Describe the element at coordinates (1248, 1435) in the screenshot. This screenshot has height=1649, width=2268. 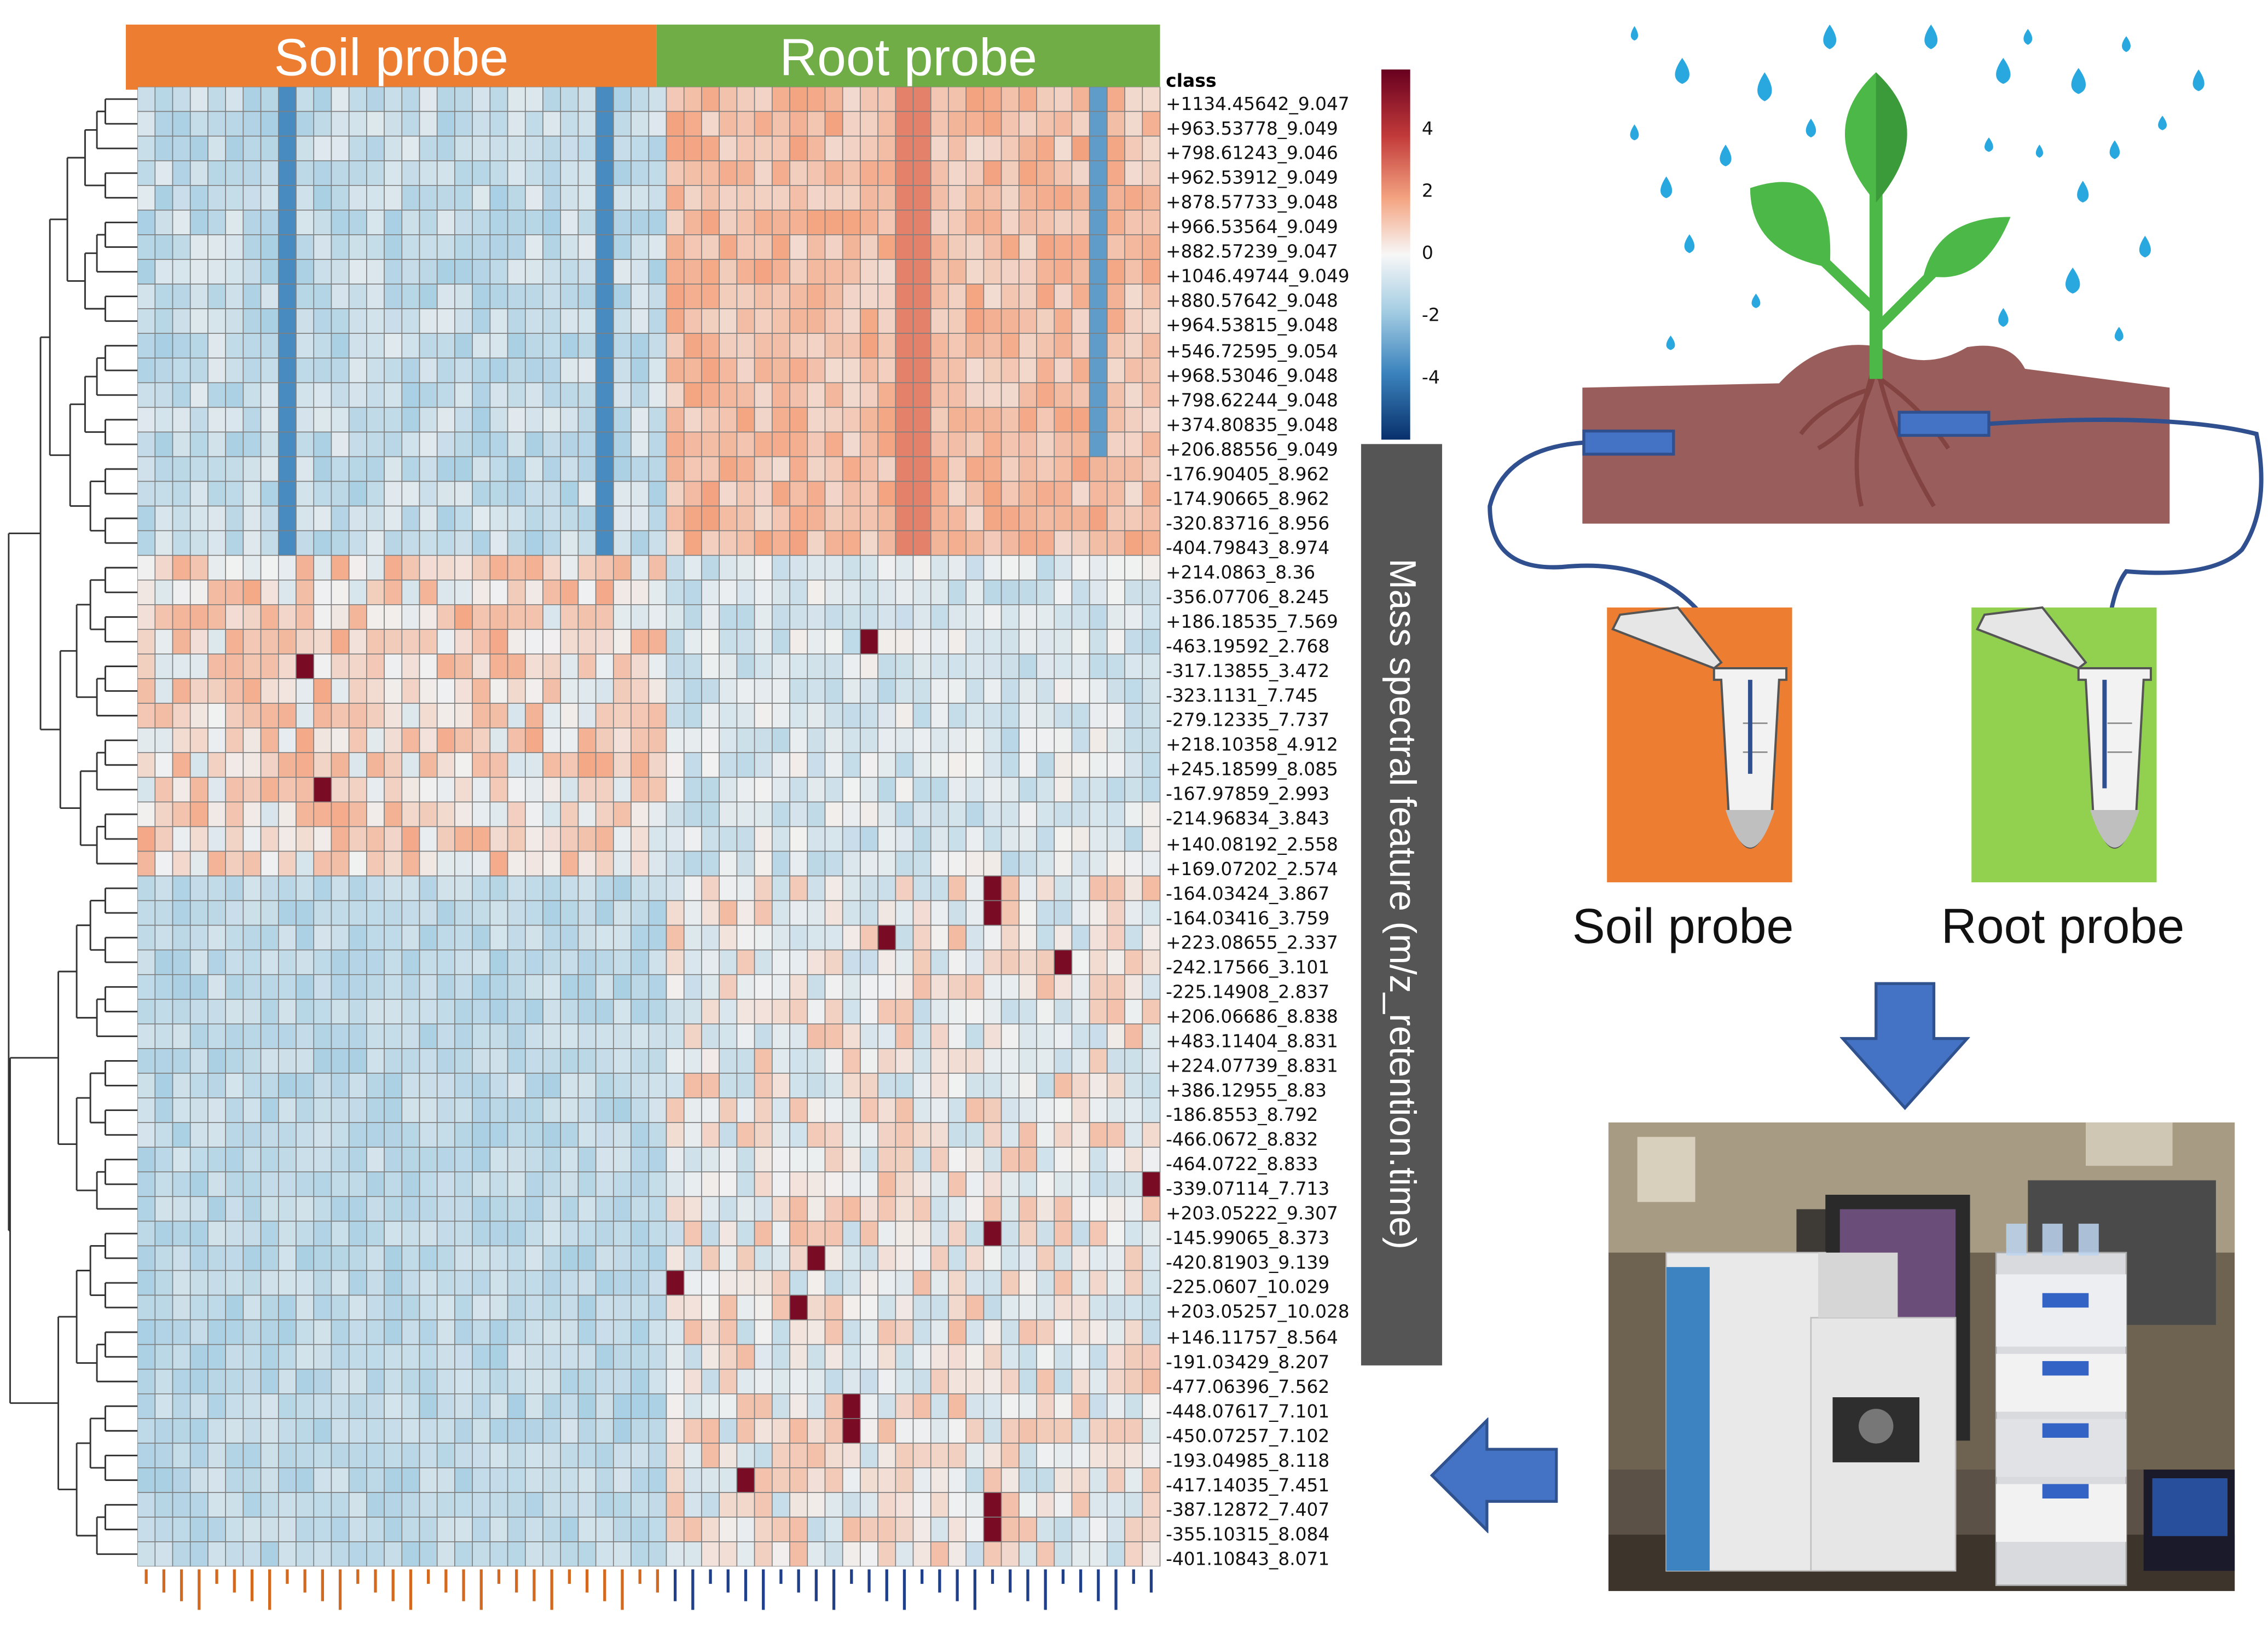
I see `row-label: -450.07257_7.102` at that location.